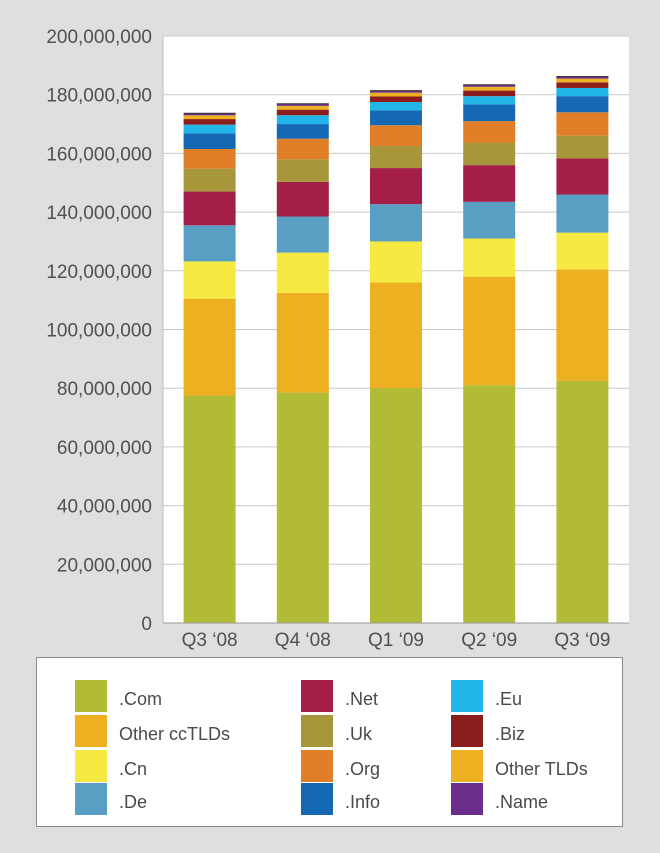 This screenshot has height=853, width=660. I want to click on x-tick-label: Q3 ‘08, so click(210, 640).